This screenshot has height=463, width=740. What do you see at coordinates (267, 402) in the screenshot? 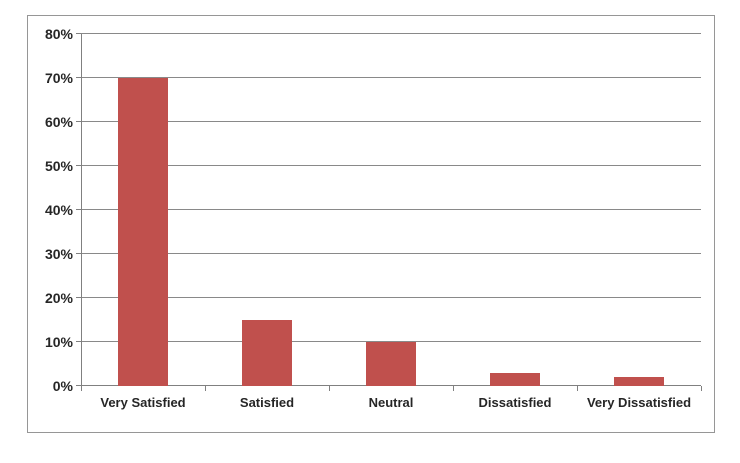
I see `x-axis-label: Satisfied` at bounding box center [267, 402].